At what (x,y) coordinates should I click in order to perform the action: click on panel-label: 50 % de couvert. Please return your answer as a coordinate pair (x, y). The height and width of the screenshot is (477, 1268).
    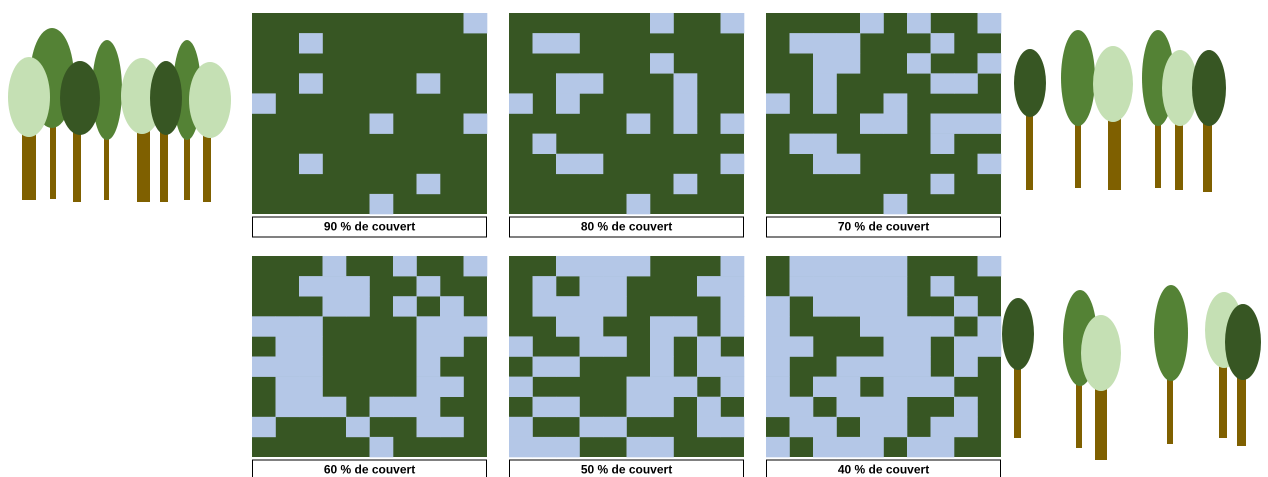
    Looking at the image, I should click on (626, 470).